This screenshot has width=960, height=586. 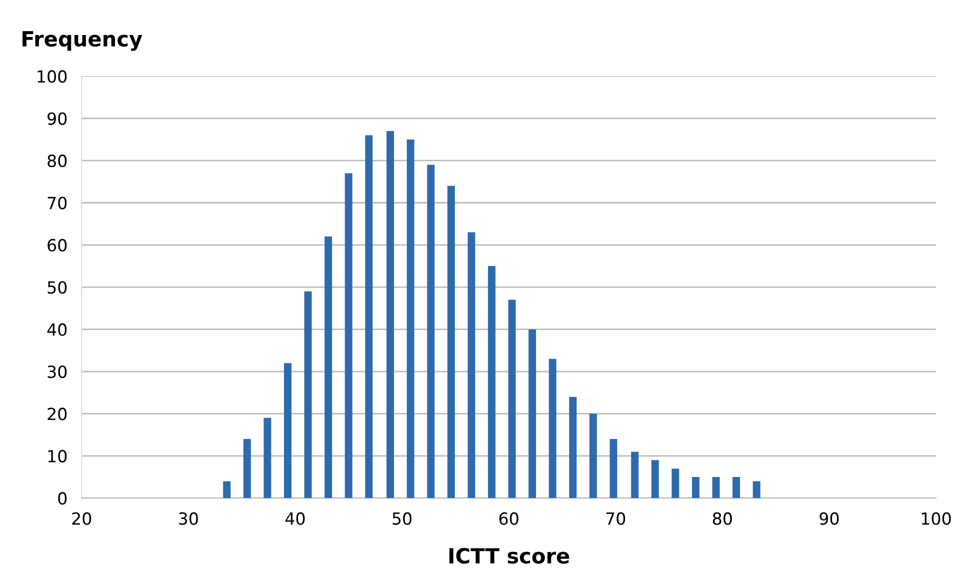 I want to click on y-tick-label: 0, so click(x=62, y=498).